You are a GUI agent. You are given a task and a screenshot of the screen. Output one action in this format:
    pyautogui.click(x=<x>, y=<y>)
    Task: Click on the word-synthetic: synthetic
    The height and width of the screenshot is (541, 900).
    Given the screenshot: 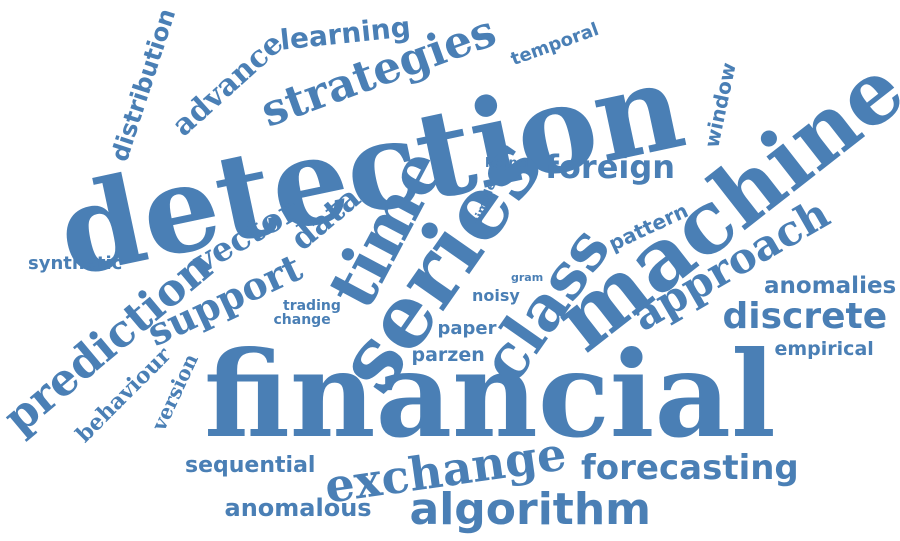 What is the action you would take?
    pyautogui.click(x=75, y=263)
    